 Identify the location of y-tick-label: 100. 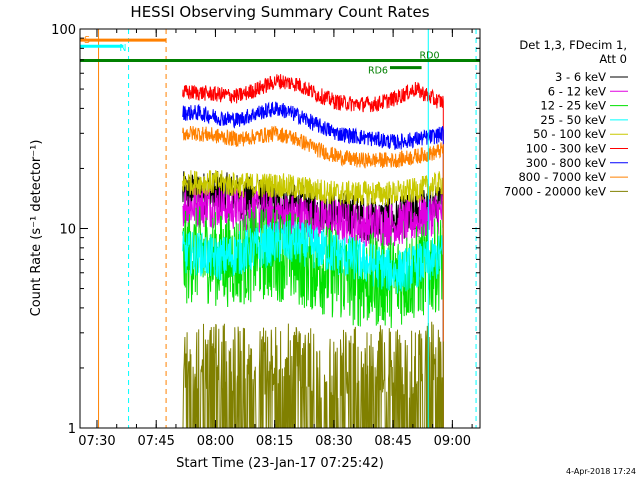
(63, 30).